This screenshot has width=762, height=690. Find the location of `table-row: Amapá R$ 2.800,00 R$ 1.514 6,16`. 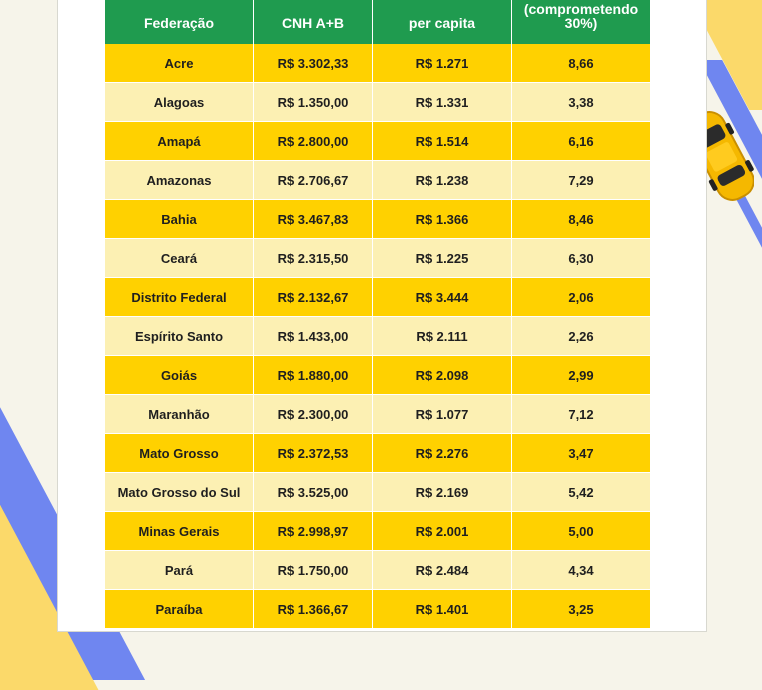

table-row: Amapá R$ 2.800,00 R$ 1.514 6,16 is located at coordinates (377, 141).